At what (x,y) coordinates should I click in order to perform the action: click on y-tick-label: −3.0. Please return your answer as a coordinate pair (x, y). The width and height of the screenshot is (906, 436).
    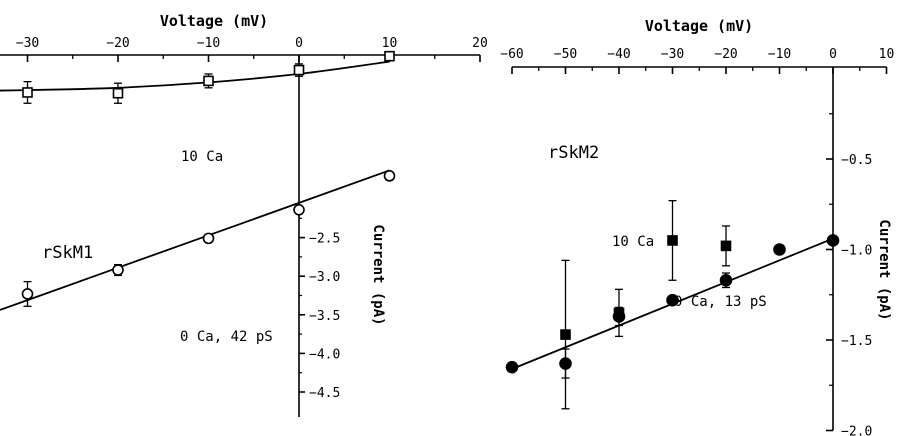
    Looking at the image, I should click on (324, 277).